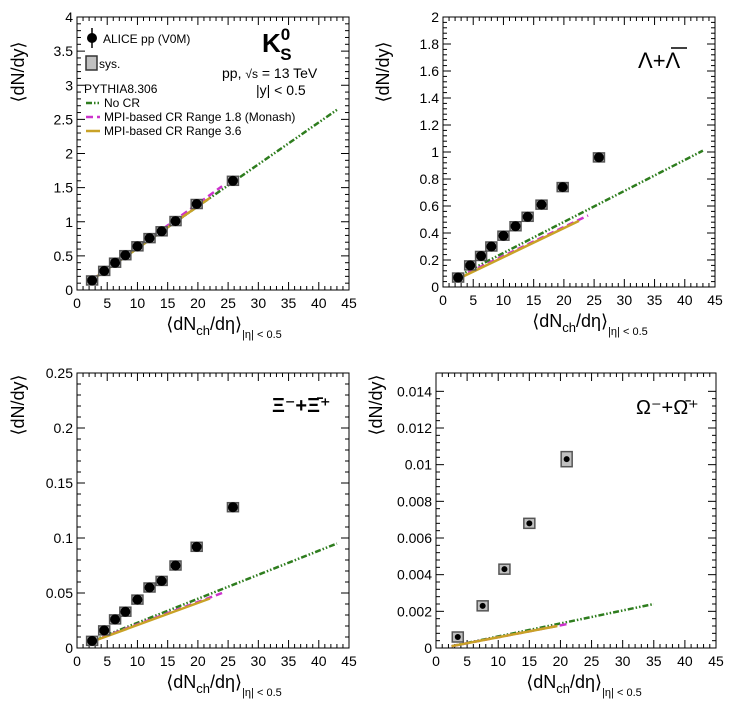  What do you see at coordinates (259, 303) in the screenshot?
I see `k0s-xtick-label: 30` at bounding box center [259, 303].